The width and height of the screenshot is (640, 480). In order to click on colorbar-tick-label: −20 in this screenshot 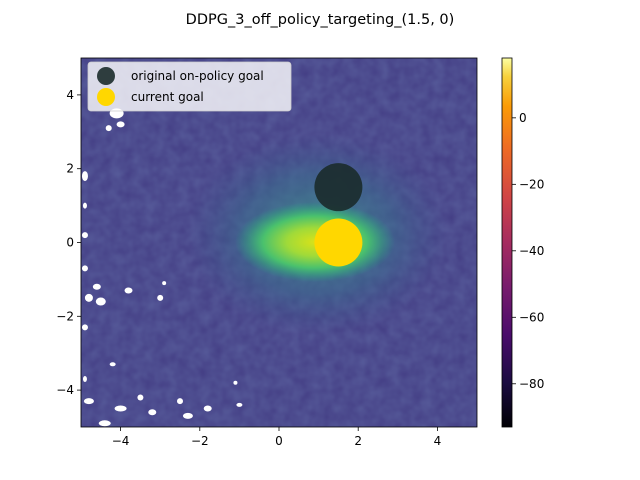, I will do `click(531, 184)`.